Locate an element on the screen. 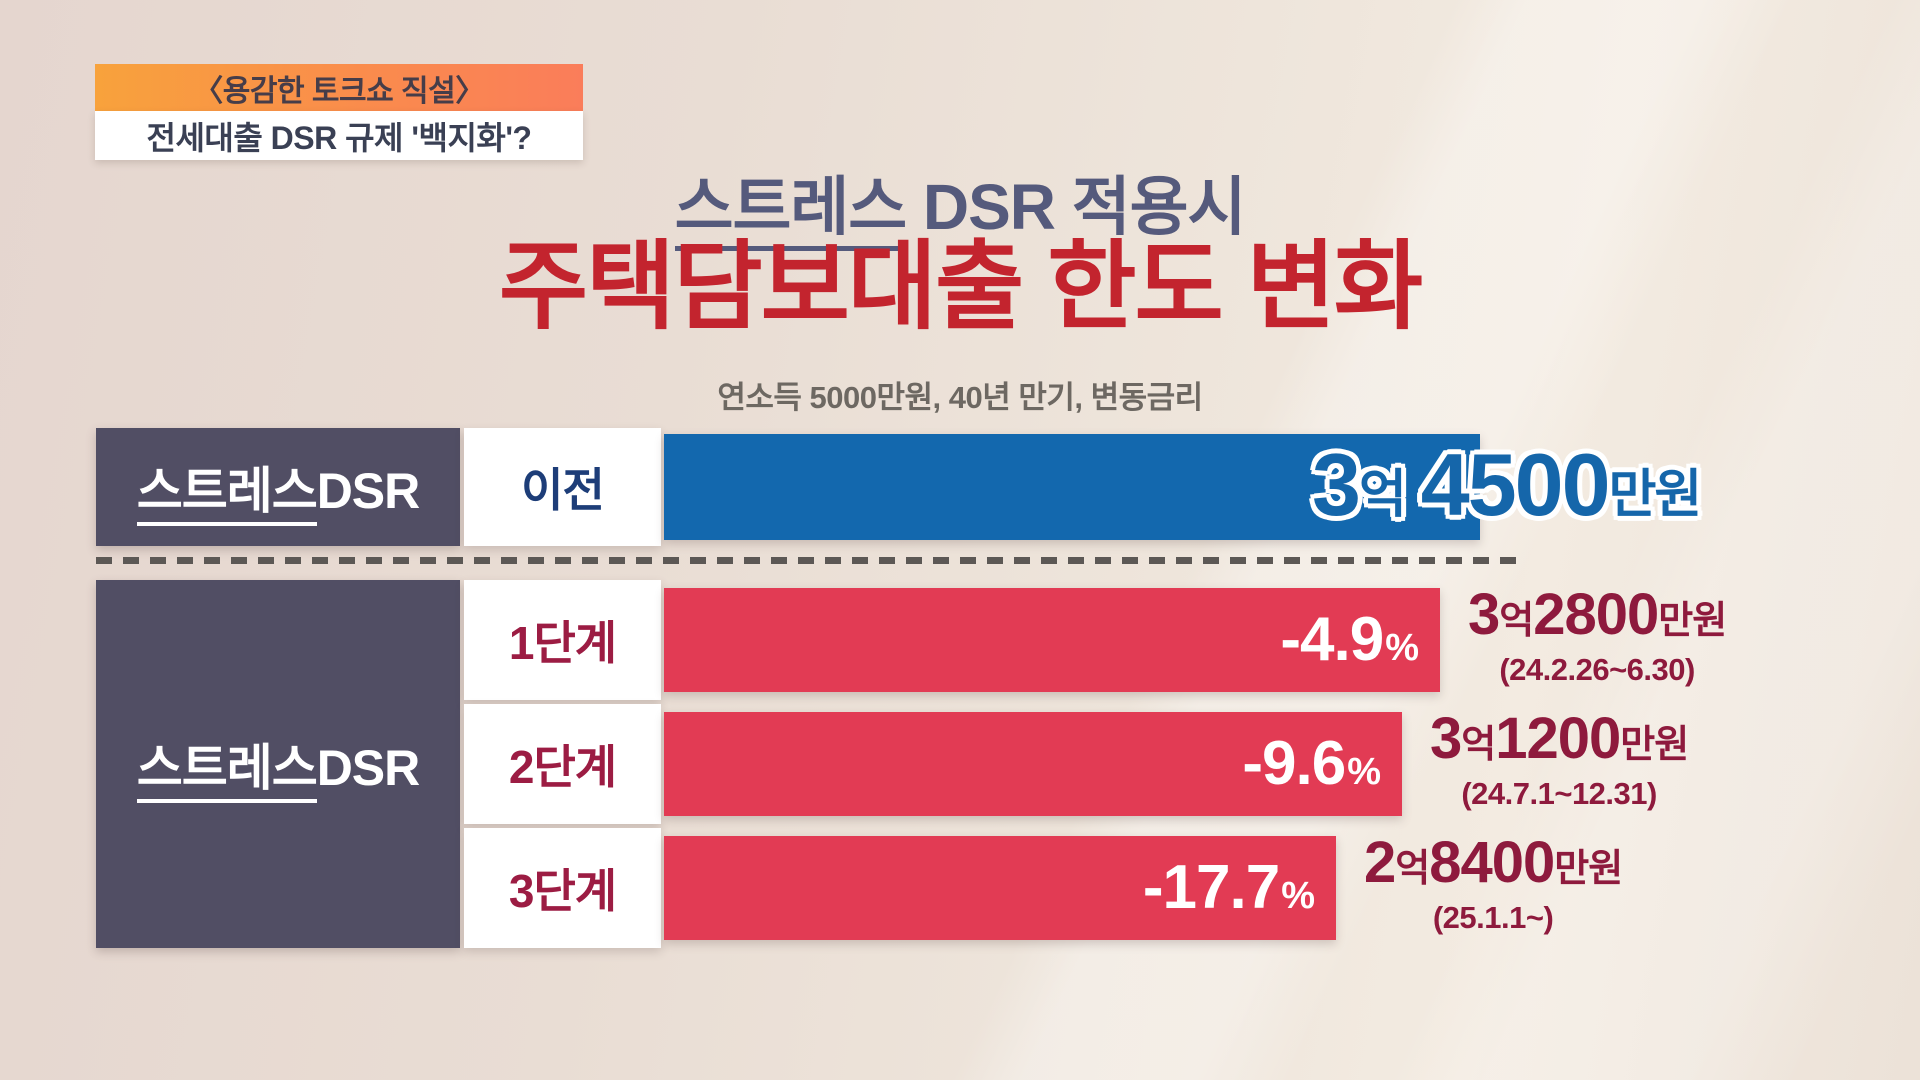 The width and height of the screenshot is (1920, 1080). program-title-text: 〈용감한 토크쇼 직설〉 is located at coordinates (339, 91).